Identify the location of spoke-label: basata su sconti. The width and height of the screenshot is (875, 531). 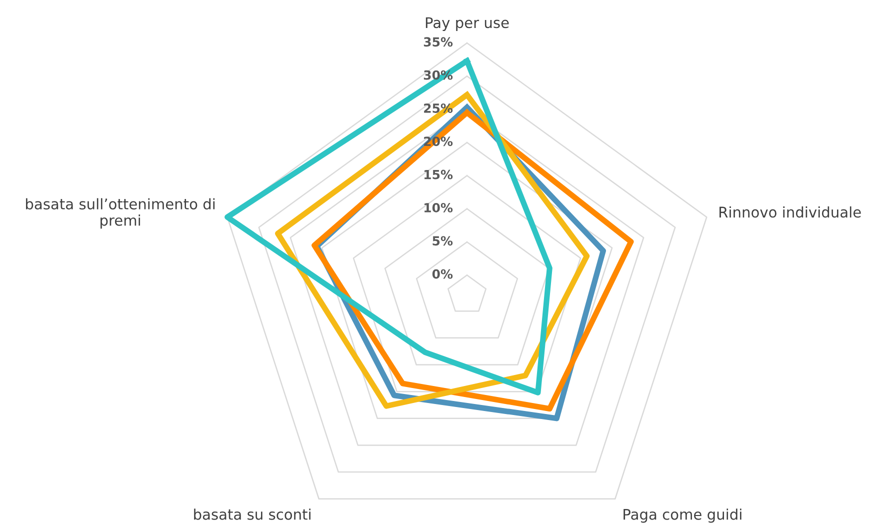
(252, 514).